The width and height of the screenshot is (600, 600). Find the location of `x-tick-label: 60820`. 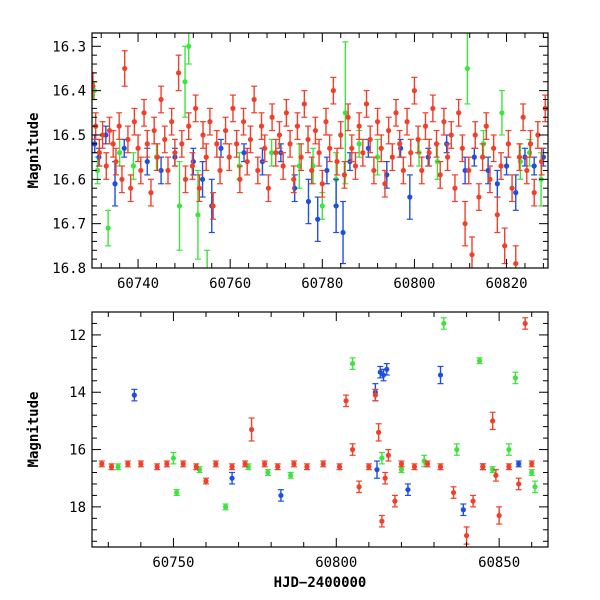

x-tick-label: 60820 is located at coordinates (506, 284).